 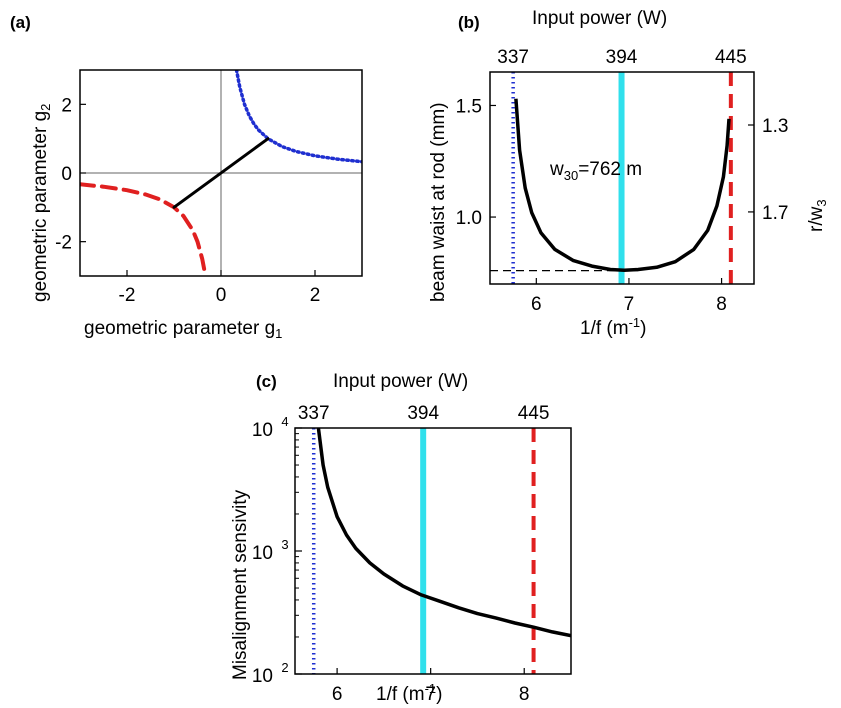 I want to click on panel-a-label: (a), so click(x=20, y=22).